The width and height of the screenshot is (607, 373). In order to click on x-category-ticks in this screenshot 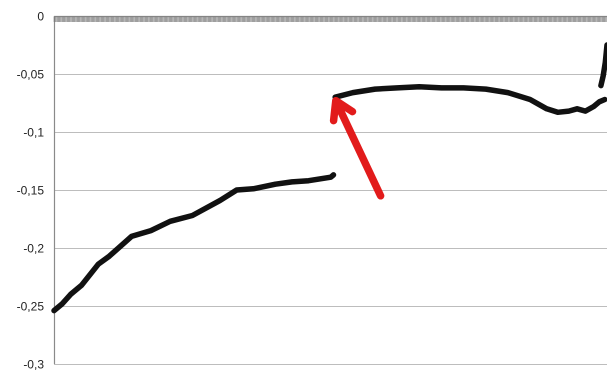, I will do `click(330, 19)`.